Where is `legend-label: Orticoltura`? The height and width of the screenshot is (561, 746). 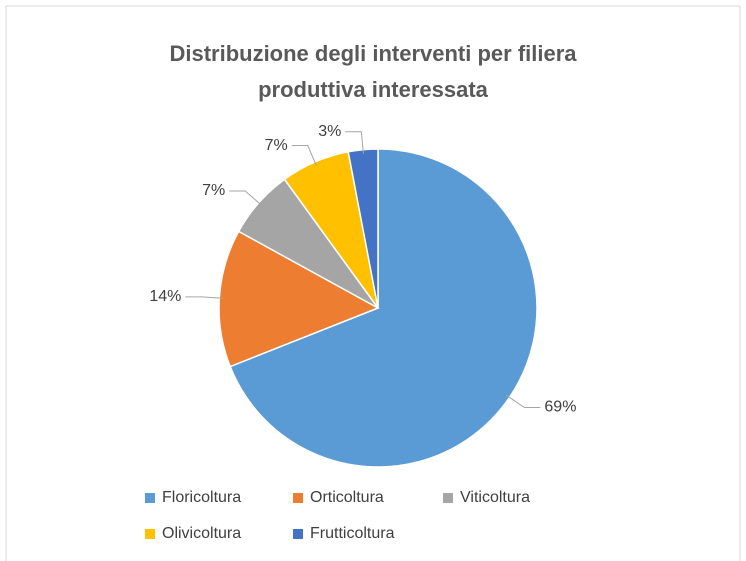
legend-label: Orticoltura is located at coordinates (347, 497).